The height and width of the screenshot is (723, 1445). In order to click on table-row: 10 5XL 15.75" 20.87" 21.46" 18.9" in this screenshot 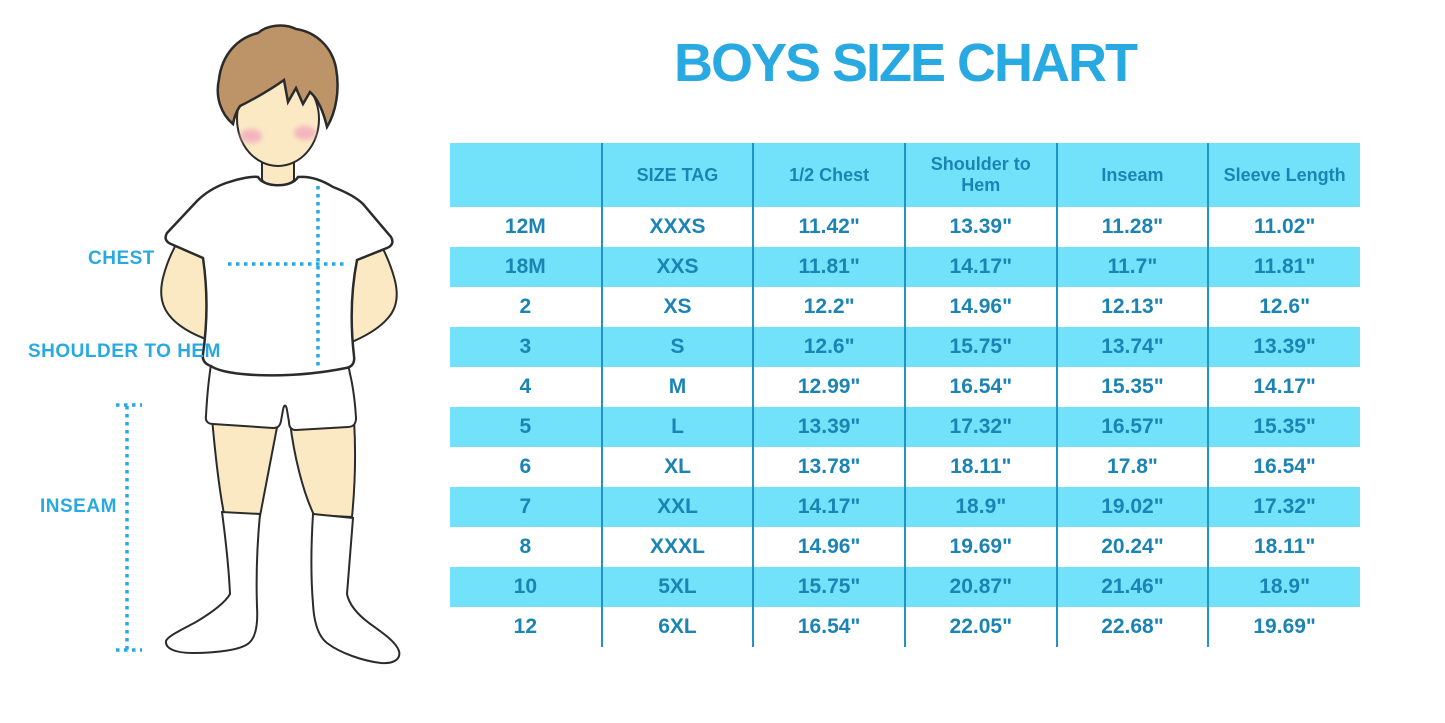, I will do `click(905, 587)`.